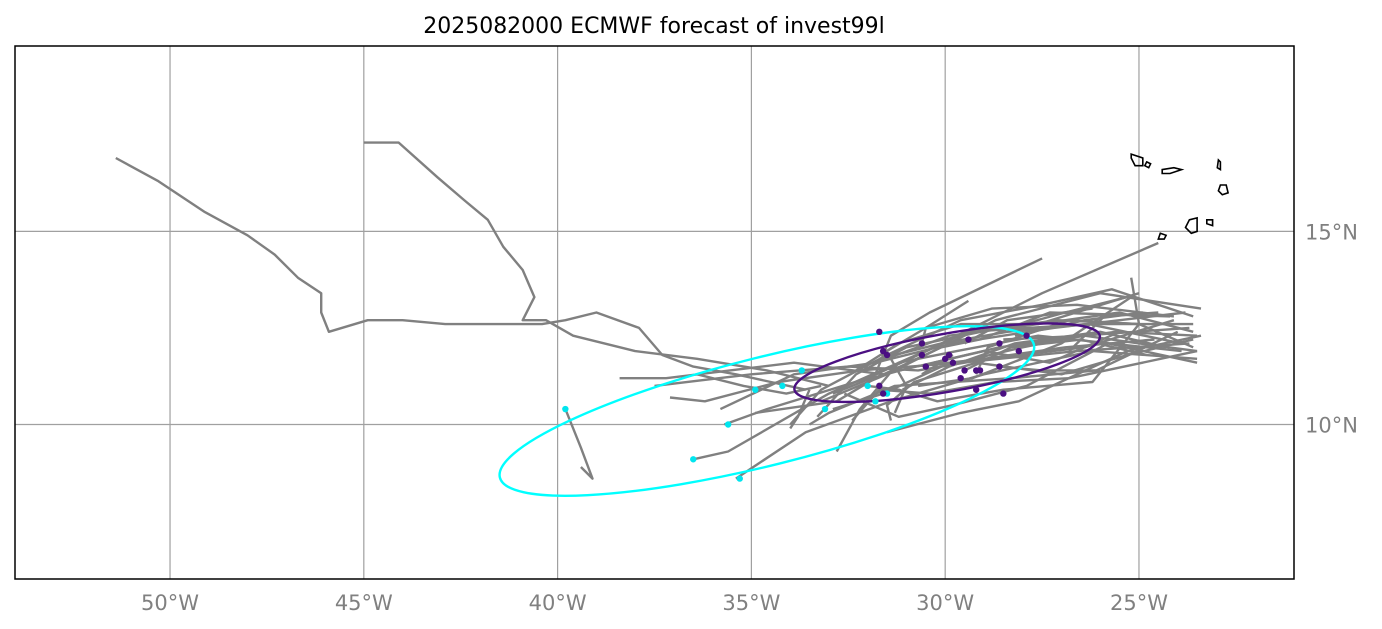 The width and height of the screenshot is (1382, 629). Describe the element at coordinates (945, 603) in the screenshot. I see `lon-tick-label: 30°W` at that location.